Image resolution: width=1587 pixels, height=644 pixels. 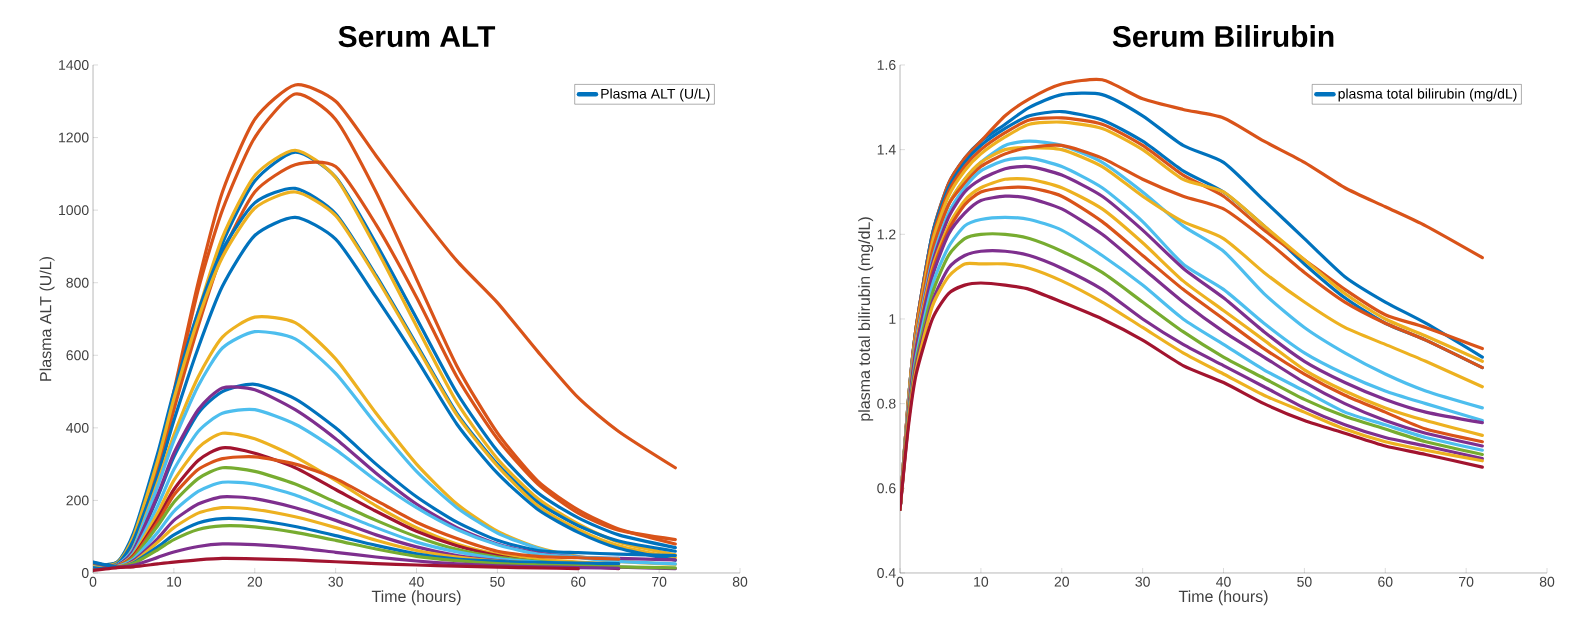 I want to click on y-tick-label: 0, so click(x=85, y=573).